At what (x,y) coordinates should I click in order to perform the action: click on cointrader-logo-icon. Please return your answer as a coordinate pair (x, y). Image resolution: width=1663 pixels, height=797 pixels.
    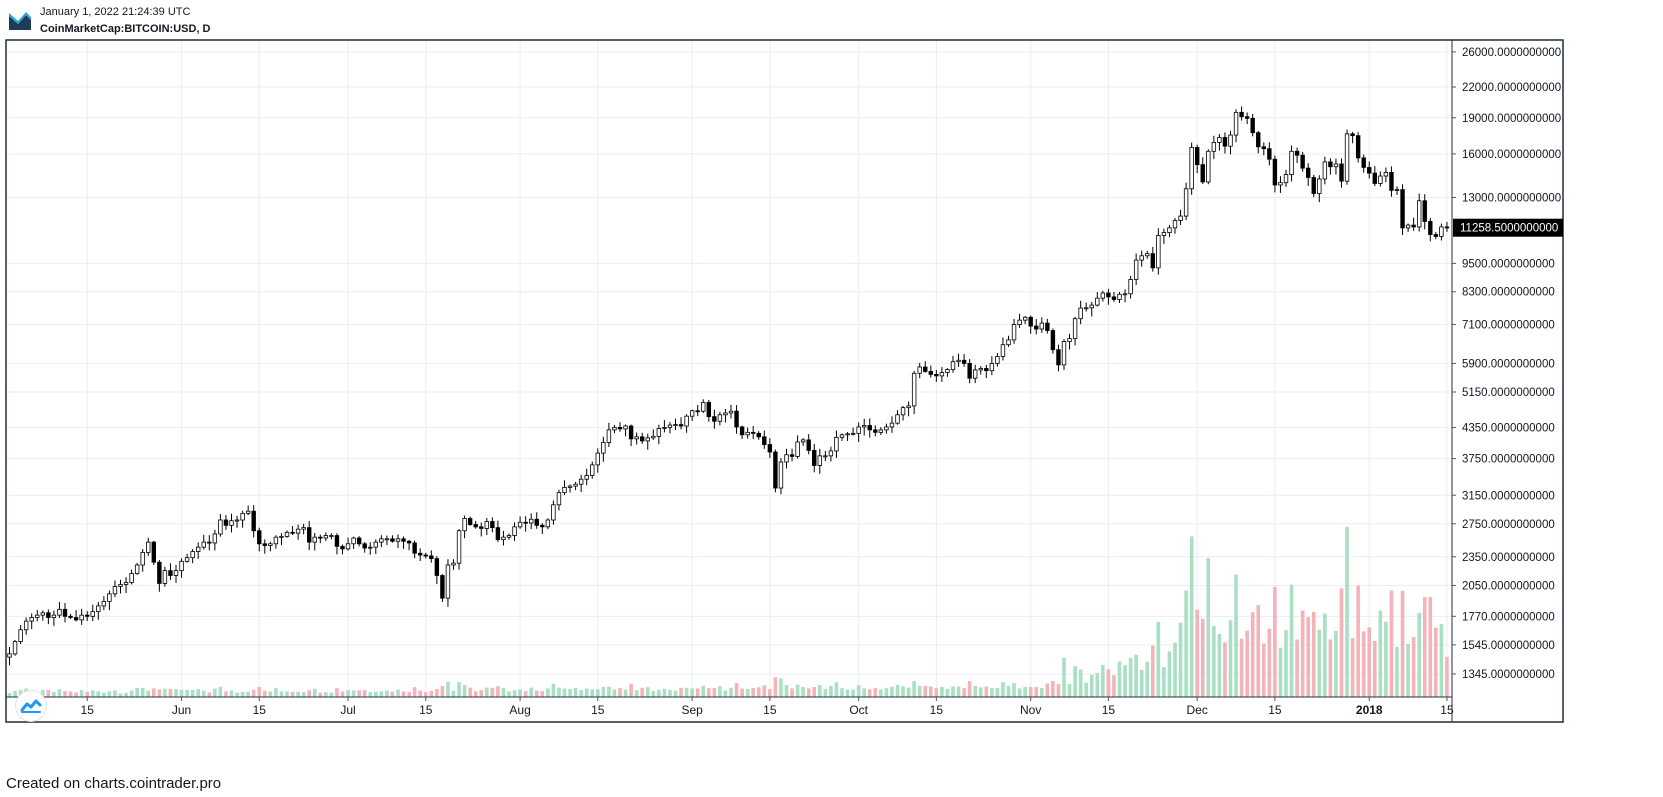
    Looking at the image, I should click on (20, 21).